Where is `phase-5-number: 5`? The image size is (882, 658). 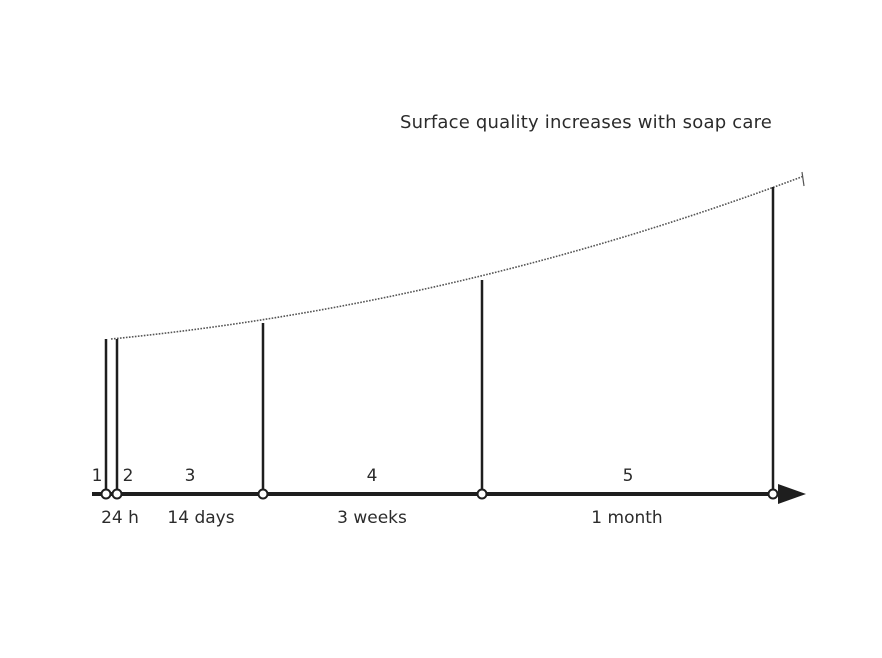
phase-5-number: 5 is located at coordinates (628, 476).